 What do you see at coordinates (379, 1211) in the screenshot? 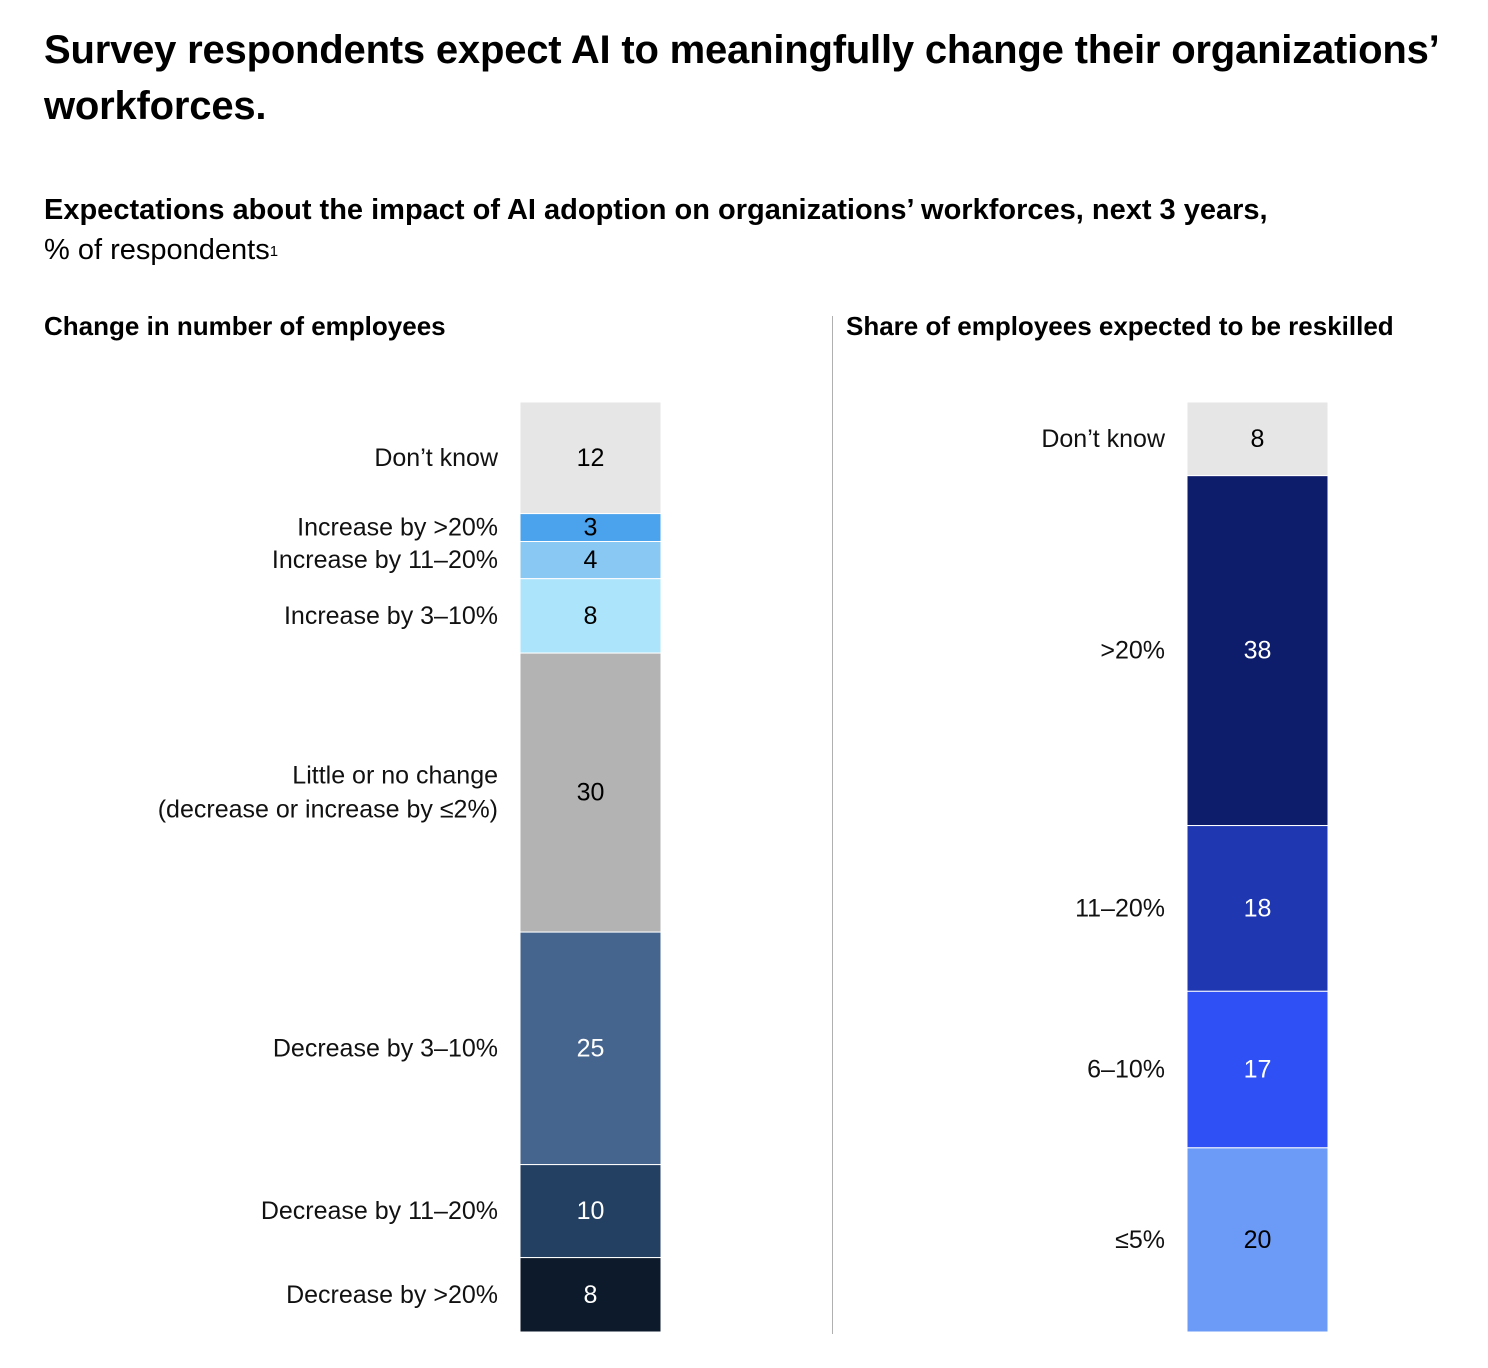
I see `segment-category-label: Decrease by 11–20%` at bounding box center [379, 1211].